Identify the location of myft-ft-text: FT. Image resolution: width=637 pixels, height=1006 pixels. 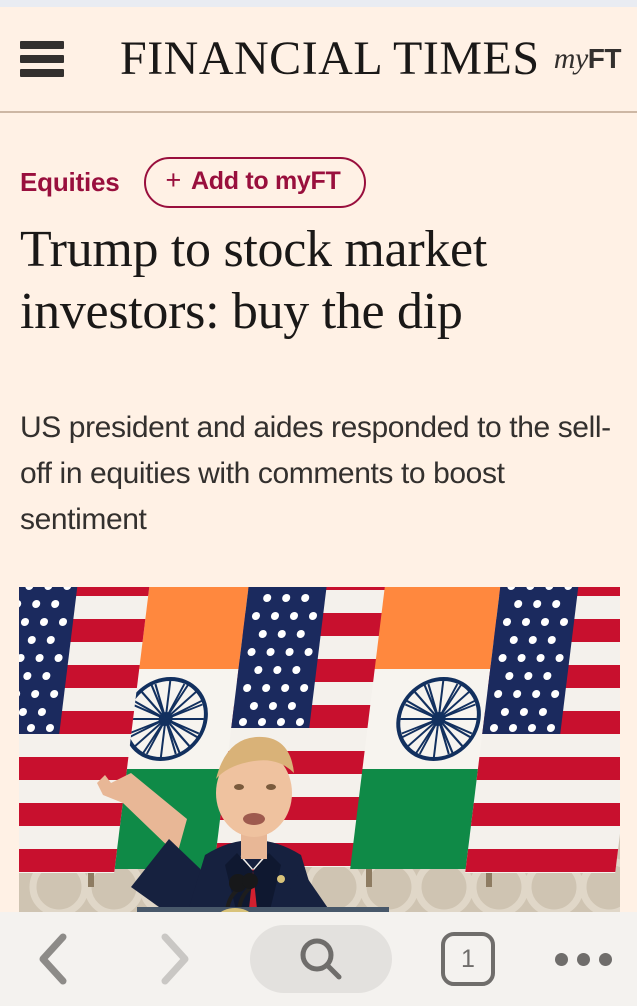
(604, 58).